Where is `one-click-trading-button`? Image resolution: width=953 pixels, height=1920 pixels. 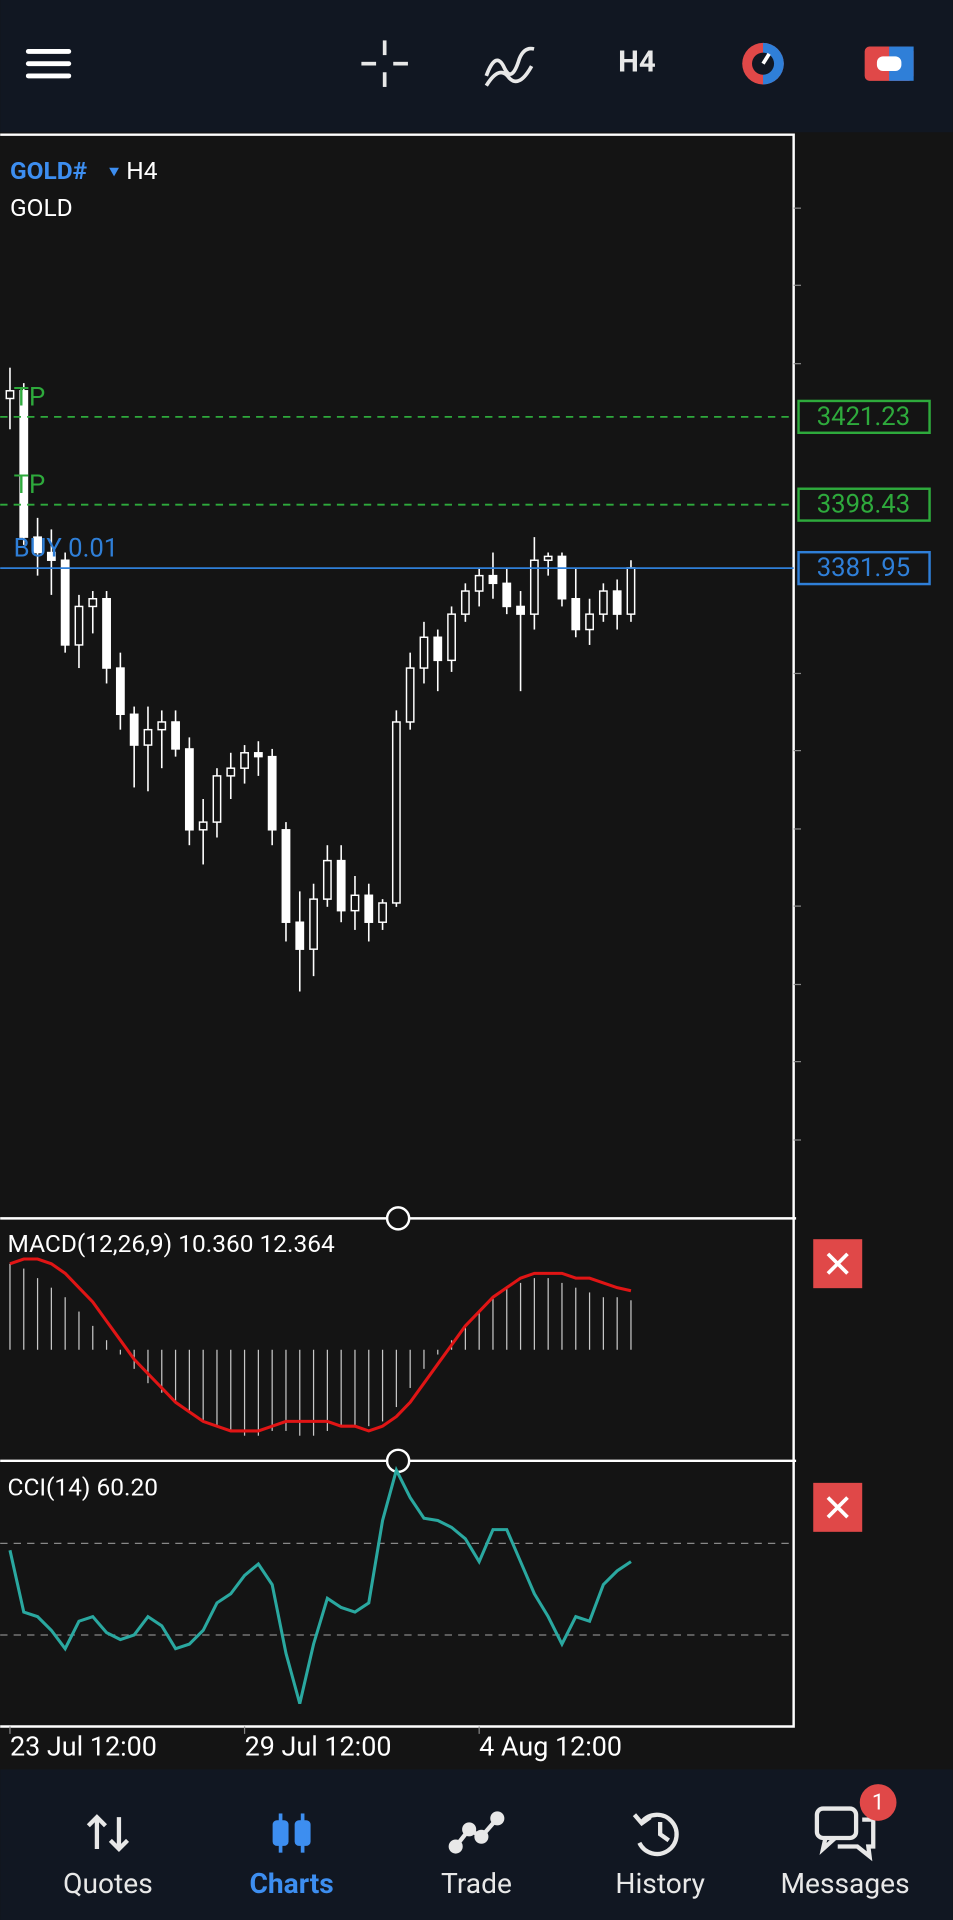
one-click-trading-button is located at coordinates (763, 63).